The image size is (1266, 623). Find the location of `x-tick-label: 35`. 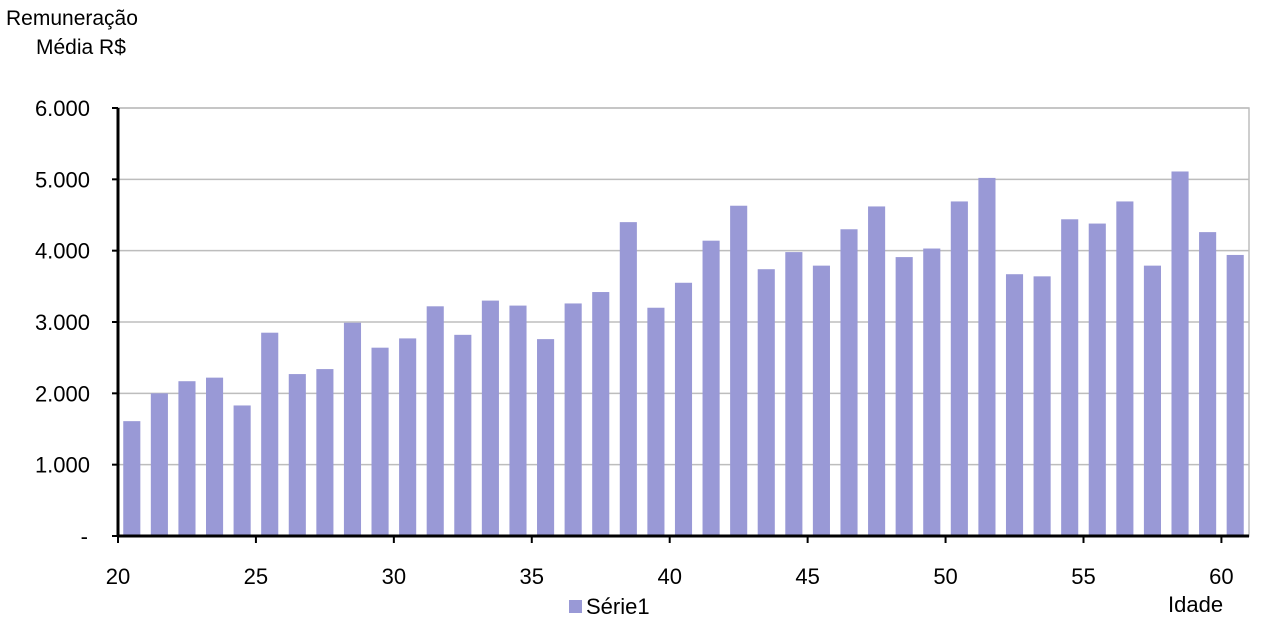

x-tick-label: 35 is located at coordinates (532, 576).